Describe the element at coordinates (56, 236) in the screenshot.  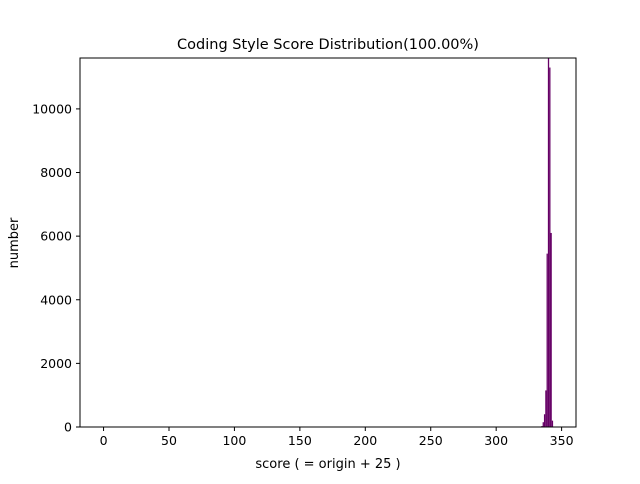
I see `y-tick-label: 6000` at that location.